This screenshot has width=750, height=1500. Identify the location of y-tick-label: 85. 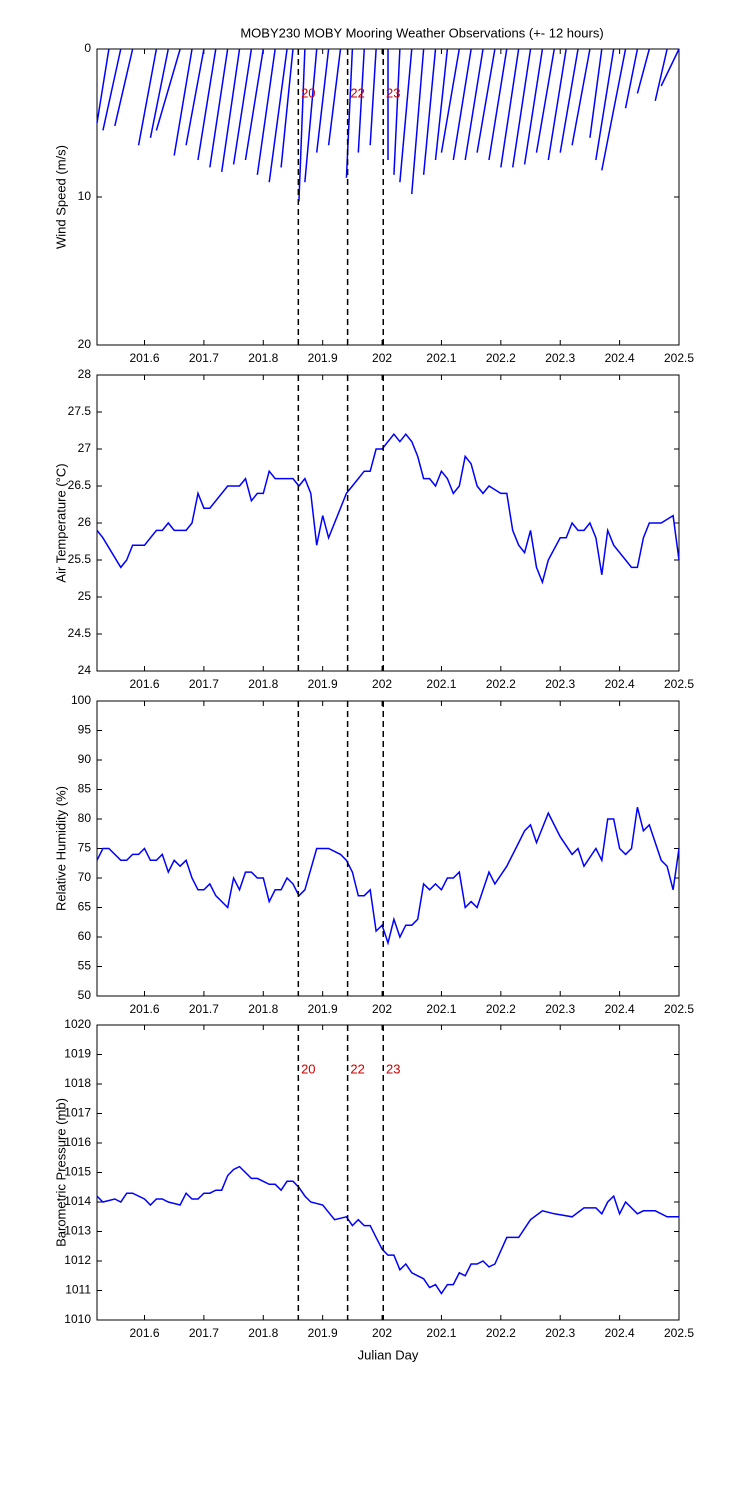
(85, 789).